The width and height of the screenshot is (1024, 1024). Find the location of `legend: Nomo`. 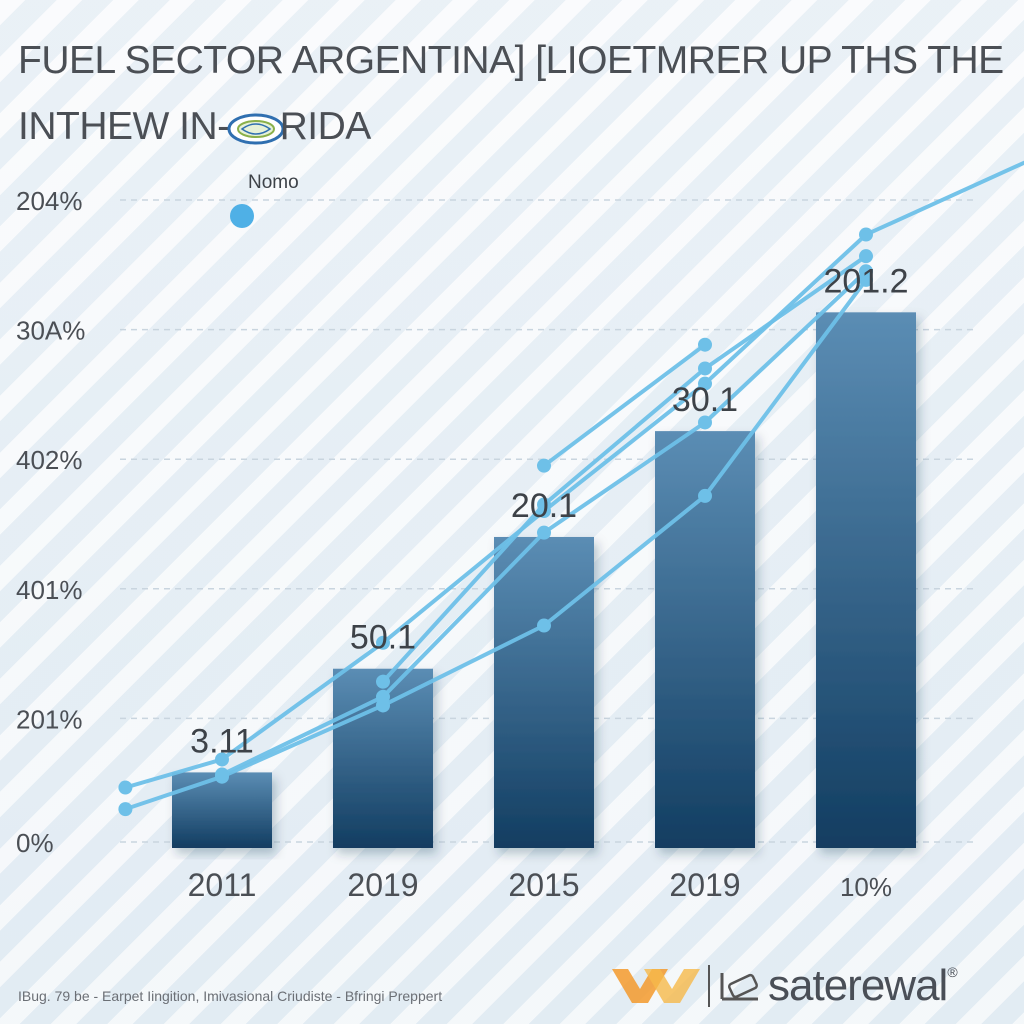

legend: Nomo is located at coordinates (264, 200).